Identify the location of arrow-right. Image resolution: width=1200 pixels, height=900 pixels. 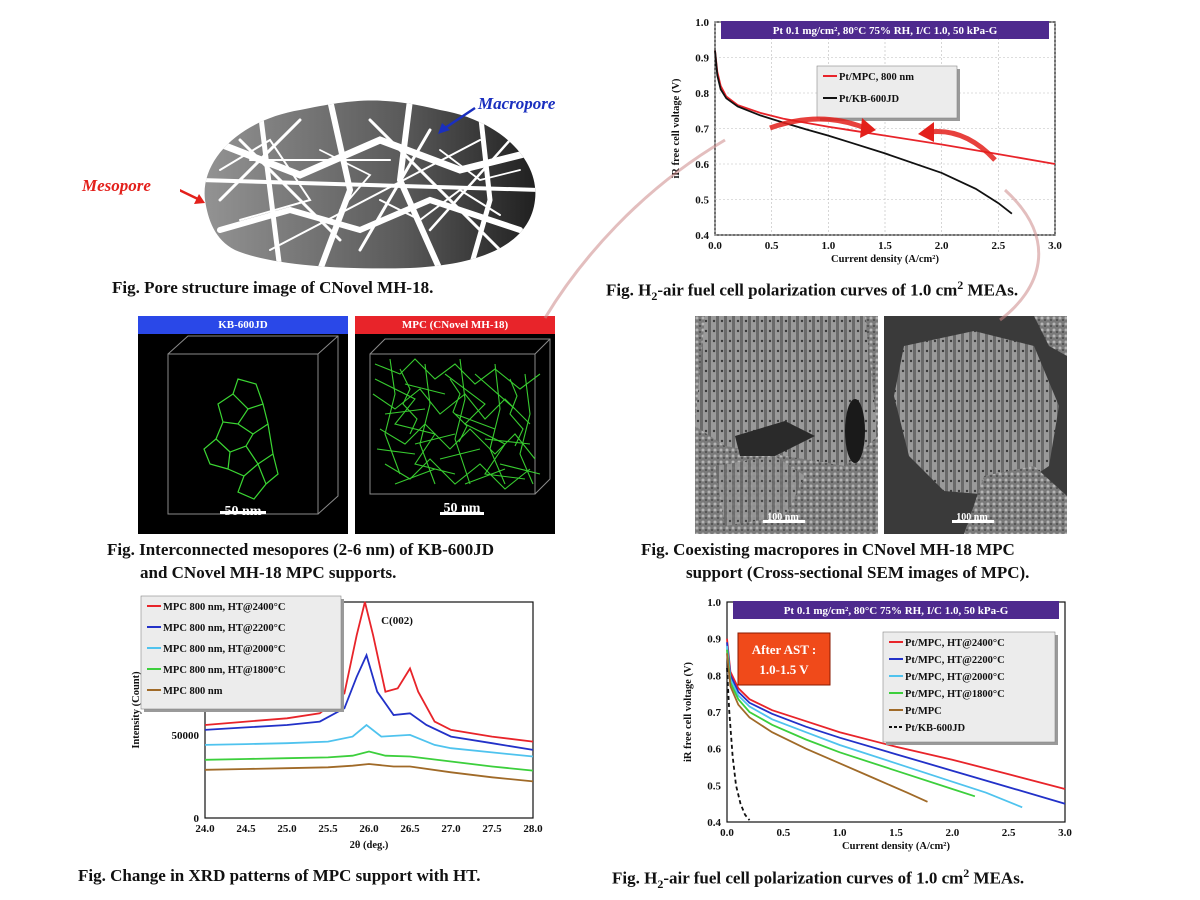
(963, 145).